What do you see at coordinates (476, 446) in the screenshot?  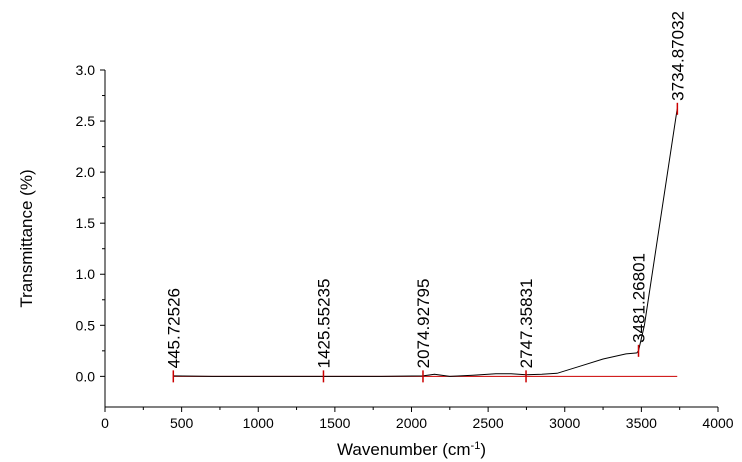 I see `x-axis-label-superscript: -1` at bounding box center [476, 446].